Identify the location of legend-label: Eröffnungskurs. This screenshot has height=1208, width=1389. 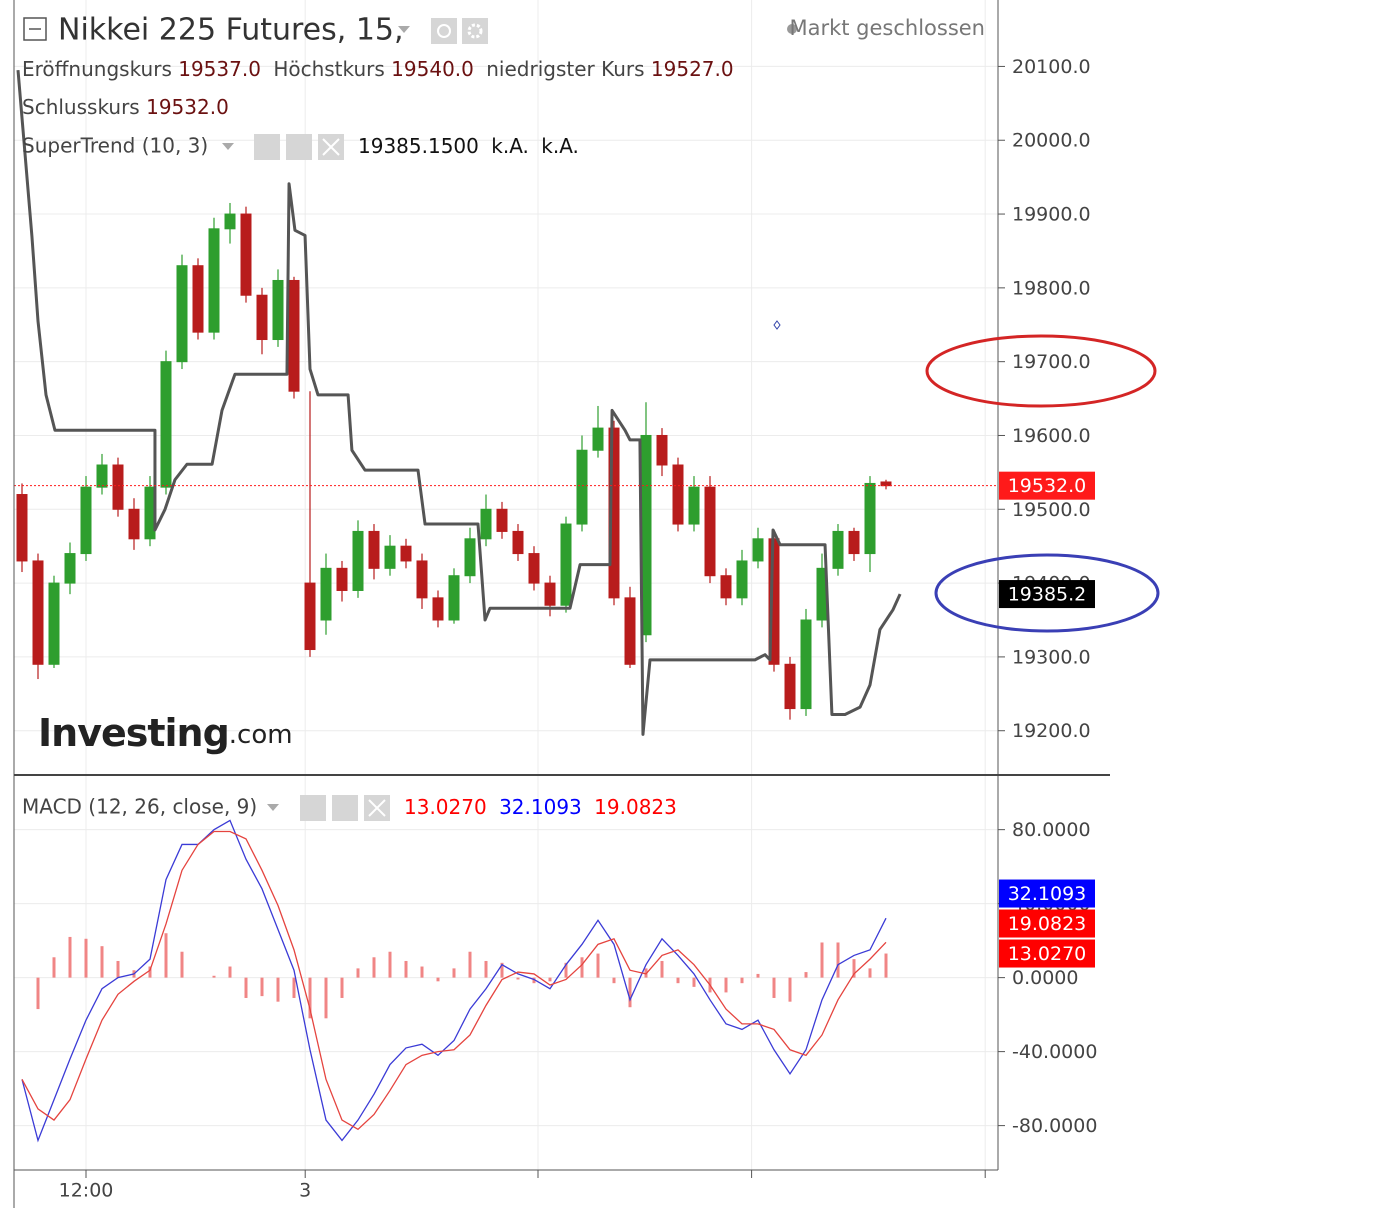
(97, 69).